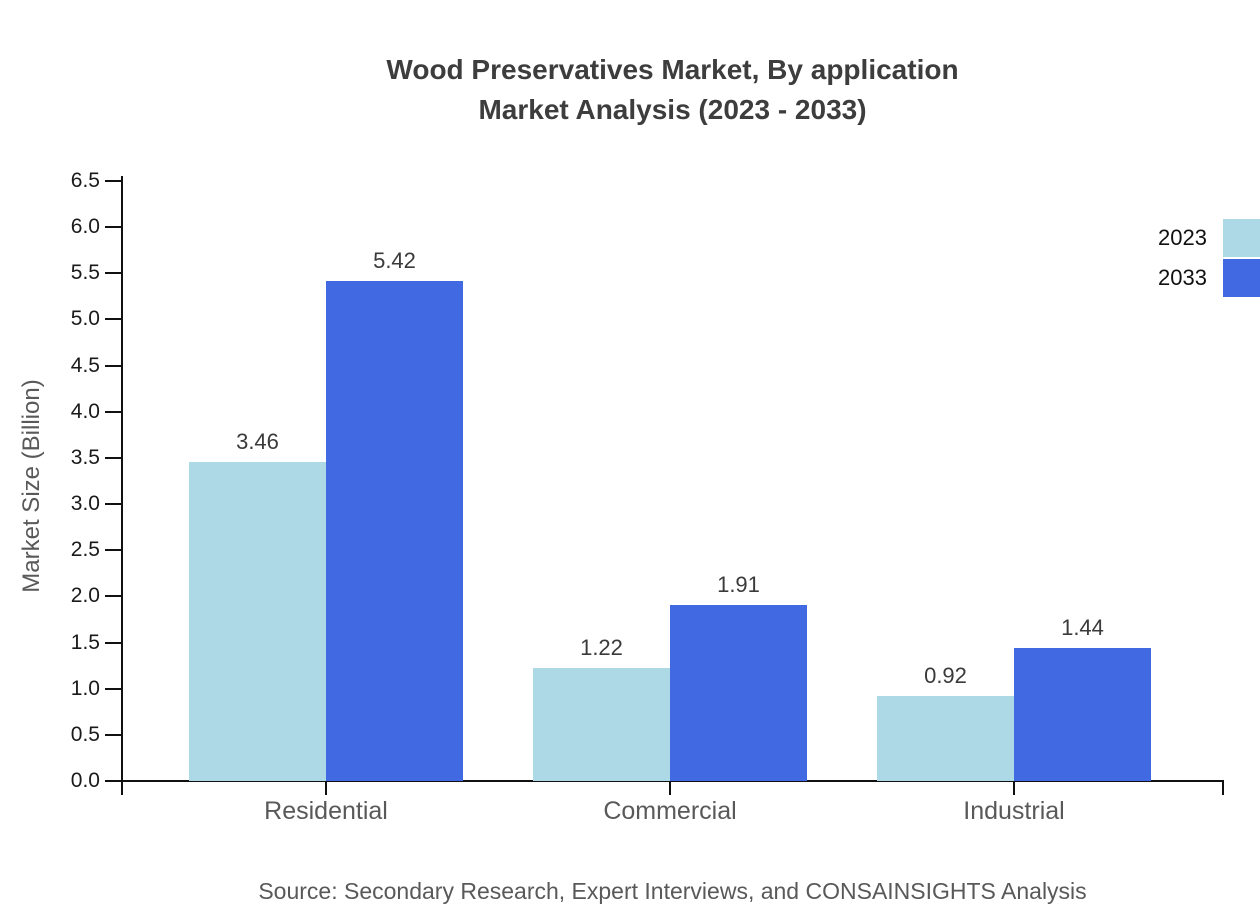 This screenshot has width=1260, height=920. I want to click on bar-2023-industrial, so click(945, 738).